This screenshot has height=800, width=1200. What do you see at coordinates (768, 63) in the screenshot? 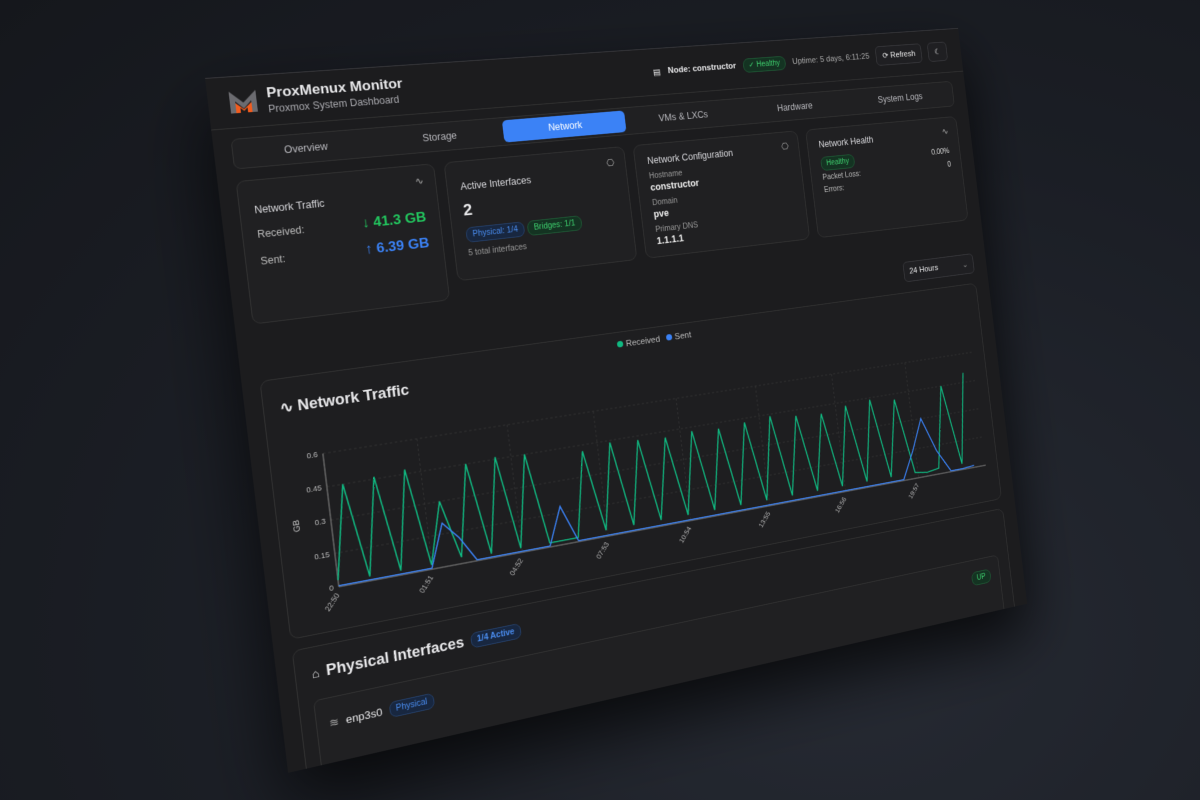
I see `health-text: Healthy` at bounding box center [768, 63].